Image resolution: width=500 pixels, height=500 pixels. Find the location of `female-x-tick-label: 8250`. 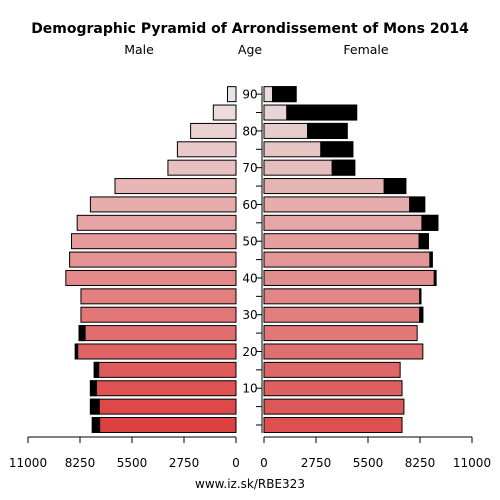

female-x-tick-label: 8250 is located at coordinates (420, 463).